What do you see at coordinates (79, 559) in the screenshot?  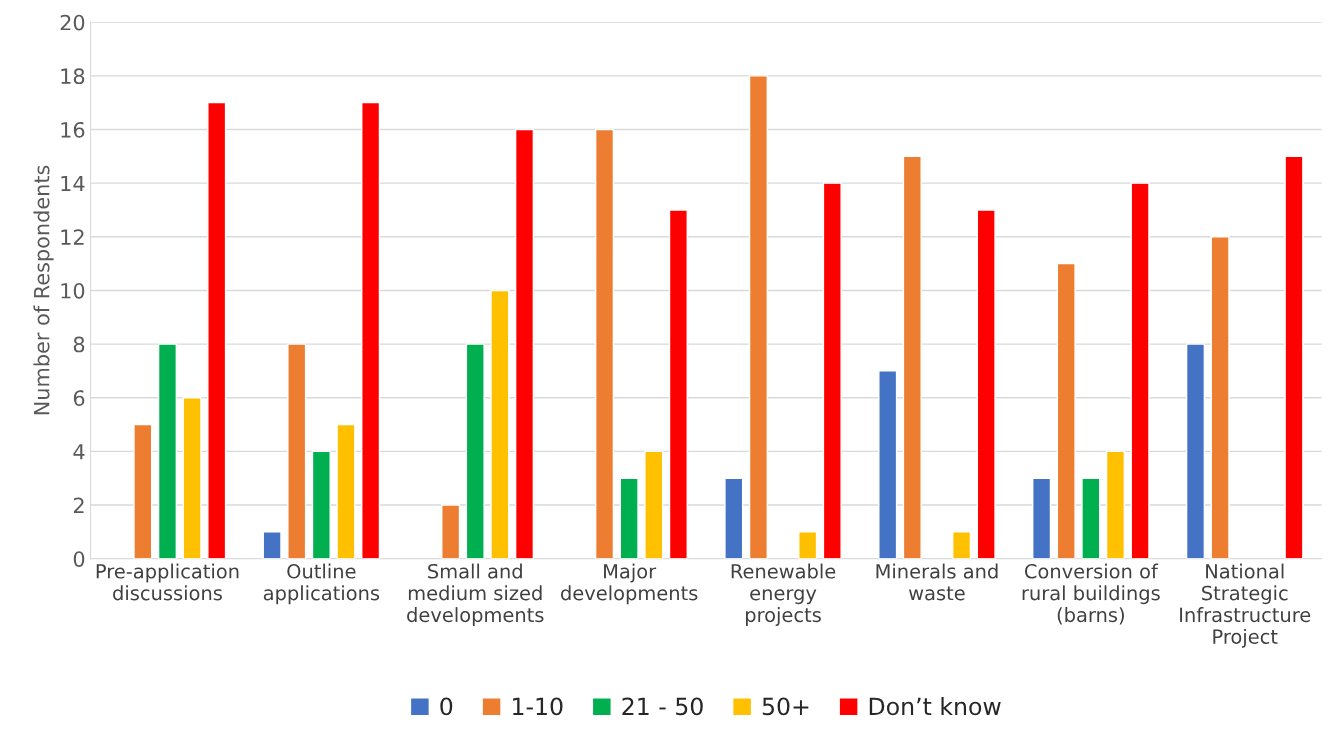 I see `y-tick-label: 0` at bounding box center [79, 559].